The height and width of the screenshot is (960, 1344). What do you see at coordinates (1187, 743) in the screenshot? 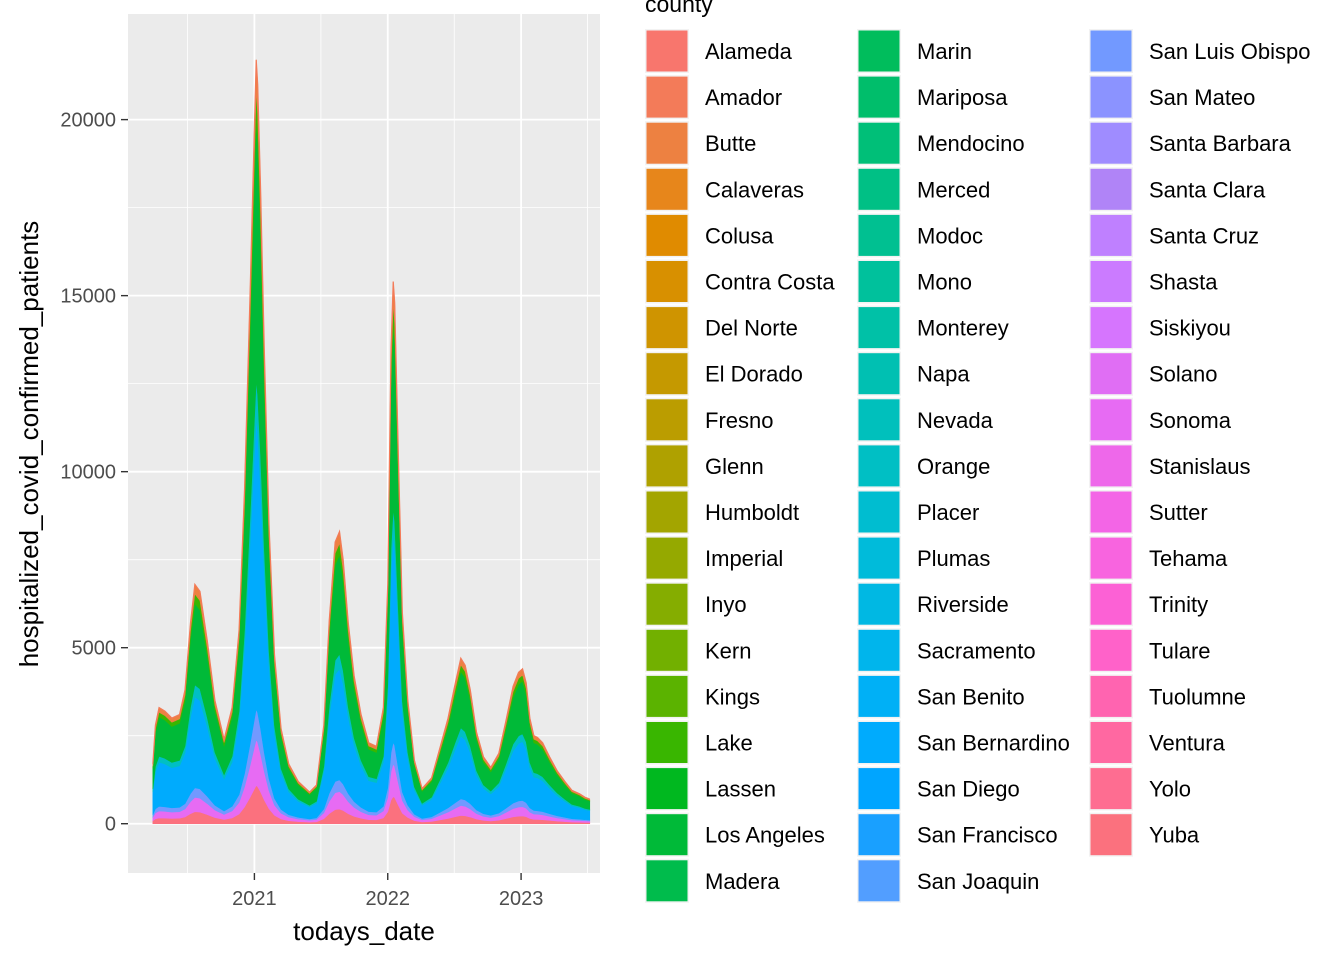
I see `legend-label-ventura: Ventura` at bounding box center [1187, 743].